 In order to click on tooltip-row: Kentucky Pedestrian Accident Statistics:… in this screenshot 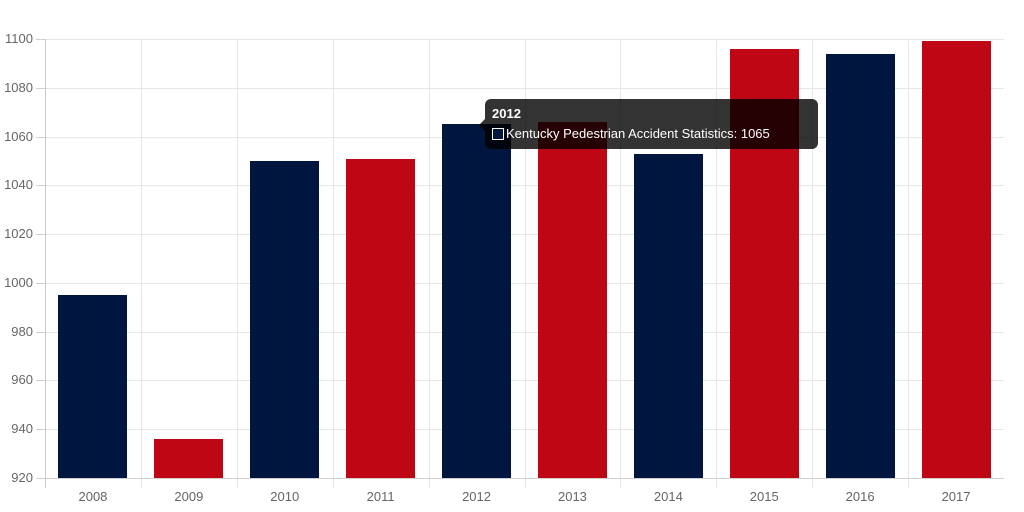, I will do `click(631, 133)`.